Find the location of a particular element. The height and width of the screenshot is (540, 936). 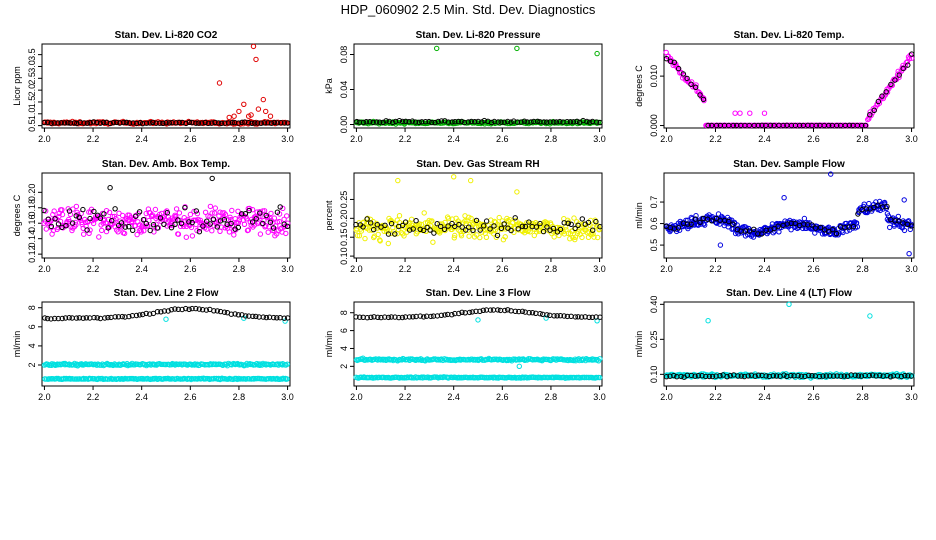

panel-title: Stan. Dev. Li-820 Pressure is located at coordinates (478, 35).